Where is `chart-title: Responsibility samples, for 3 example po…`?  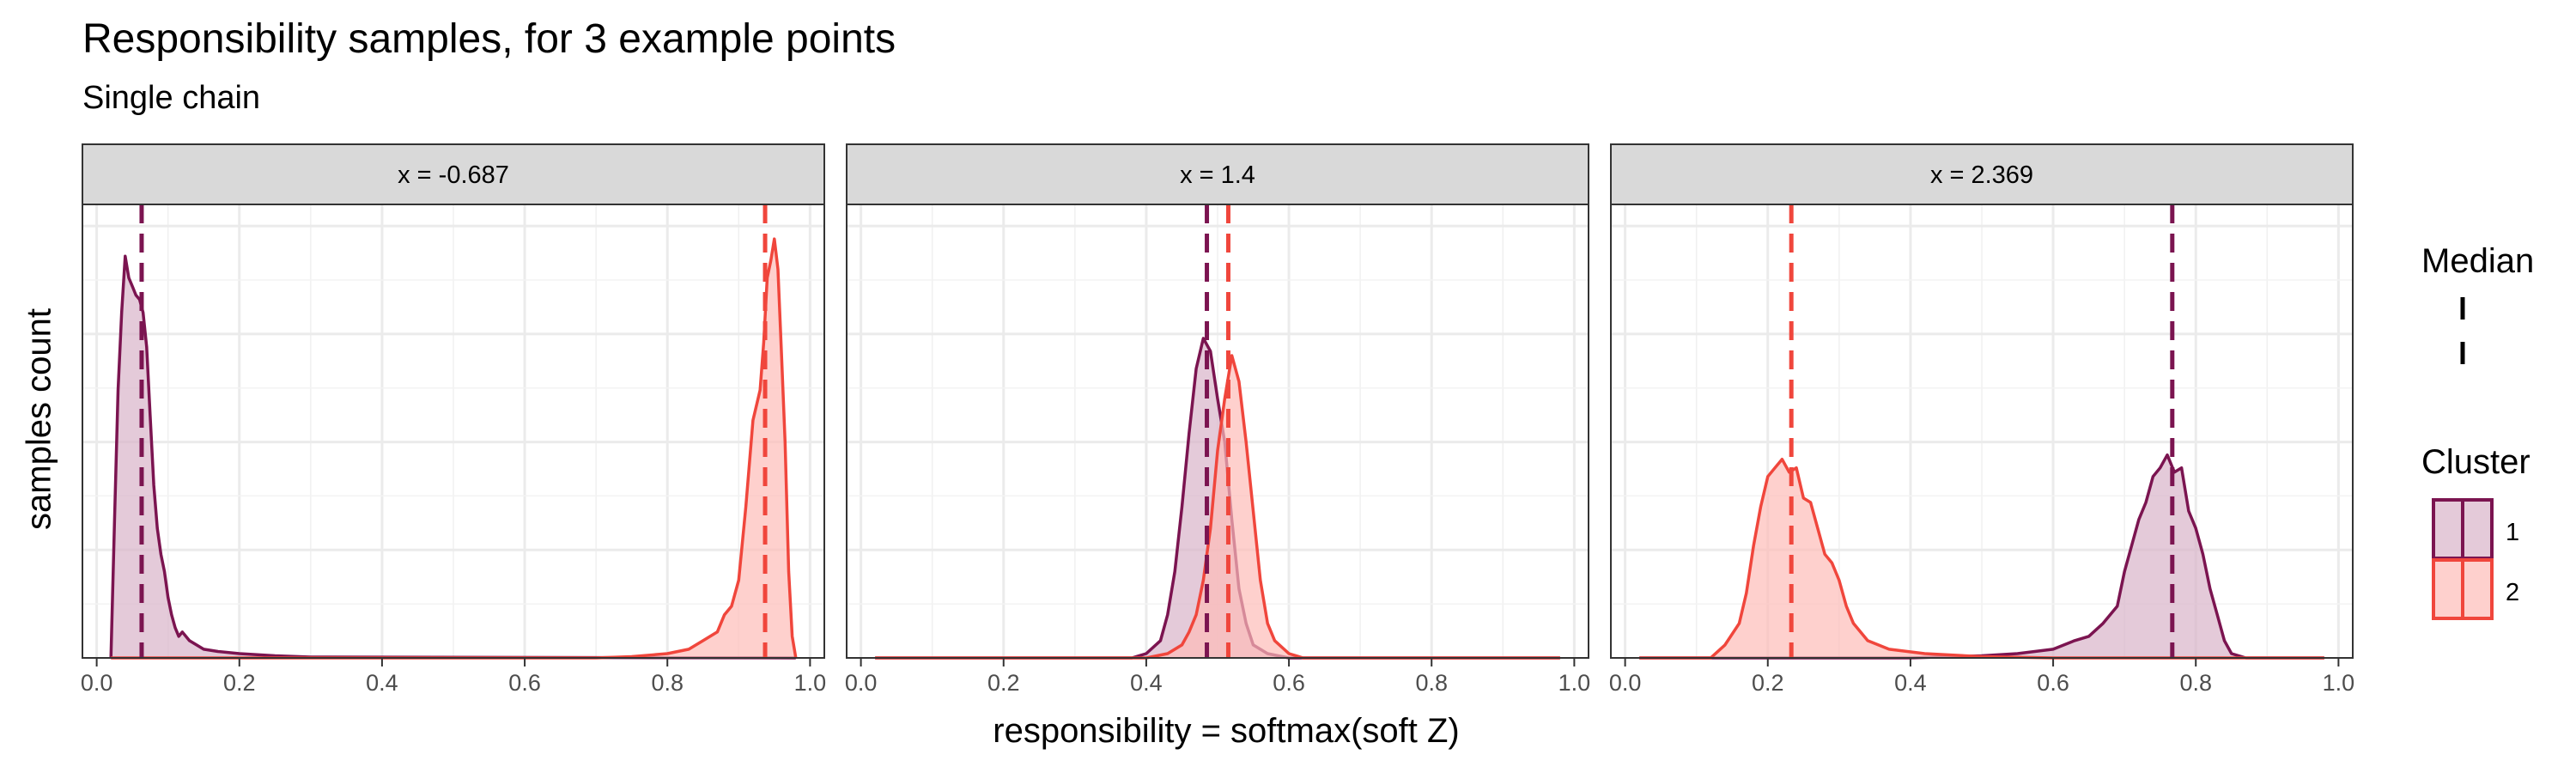
chart-title: Responsibility samples, for 3 example po… is located at coordinates (489, 39).